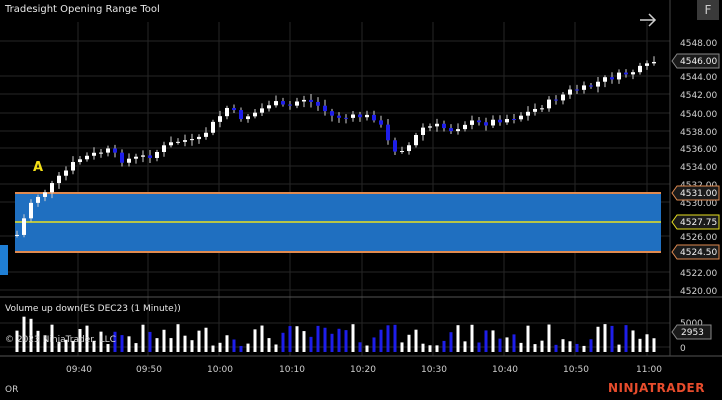  What do you see at coordinates (335, 334) in the screenshot?
I see `volume-bars` at bounding box center [335, 334].